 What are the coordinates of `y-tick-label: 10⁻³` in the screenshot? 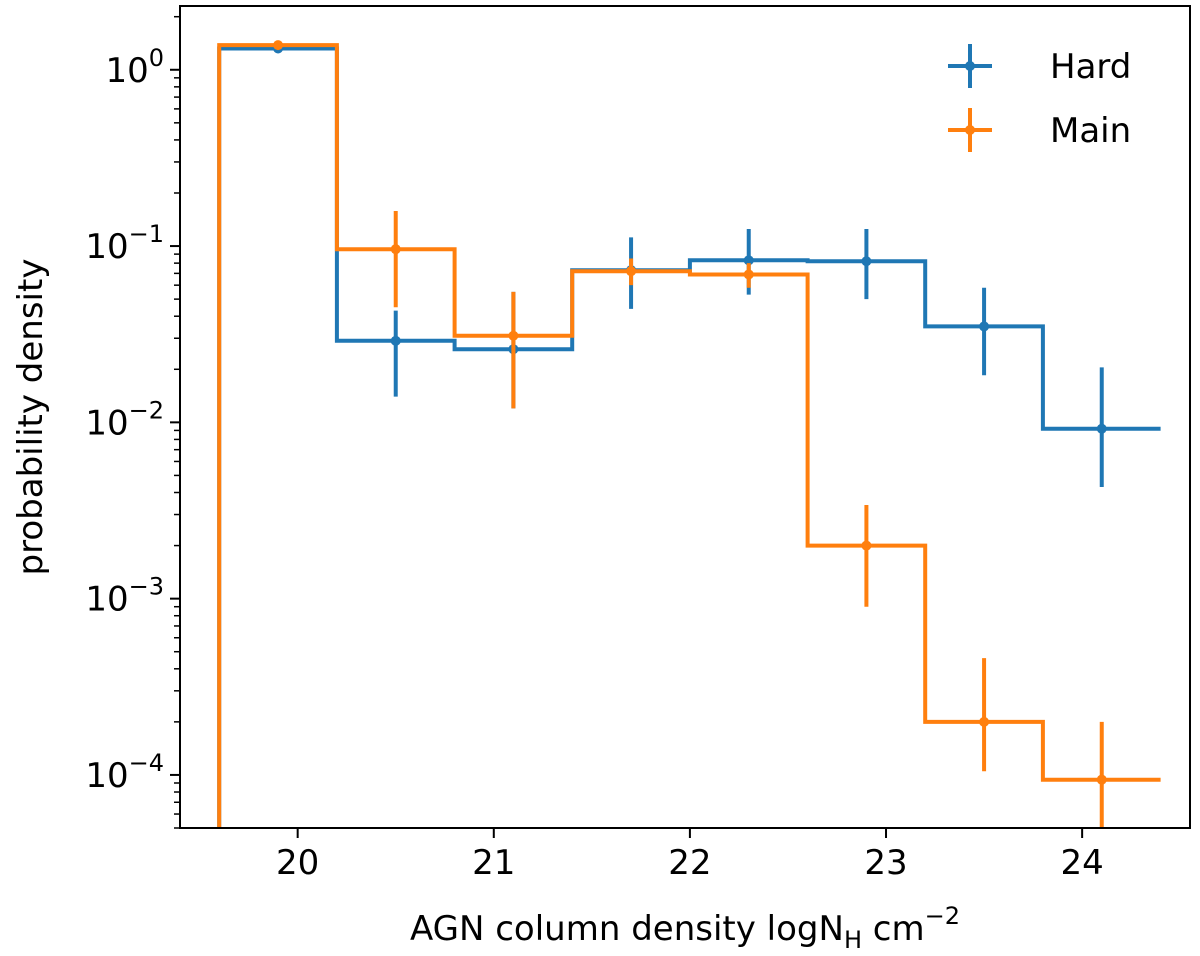 It's located at (124, 596).